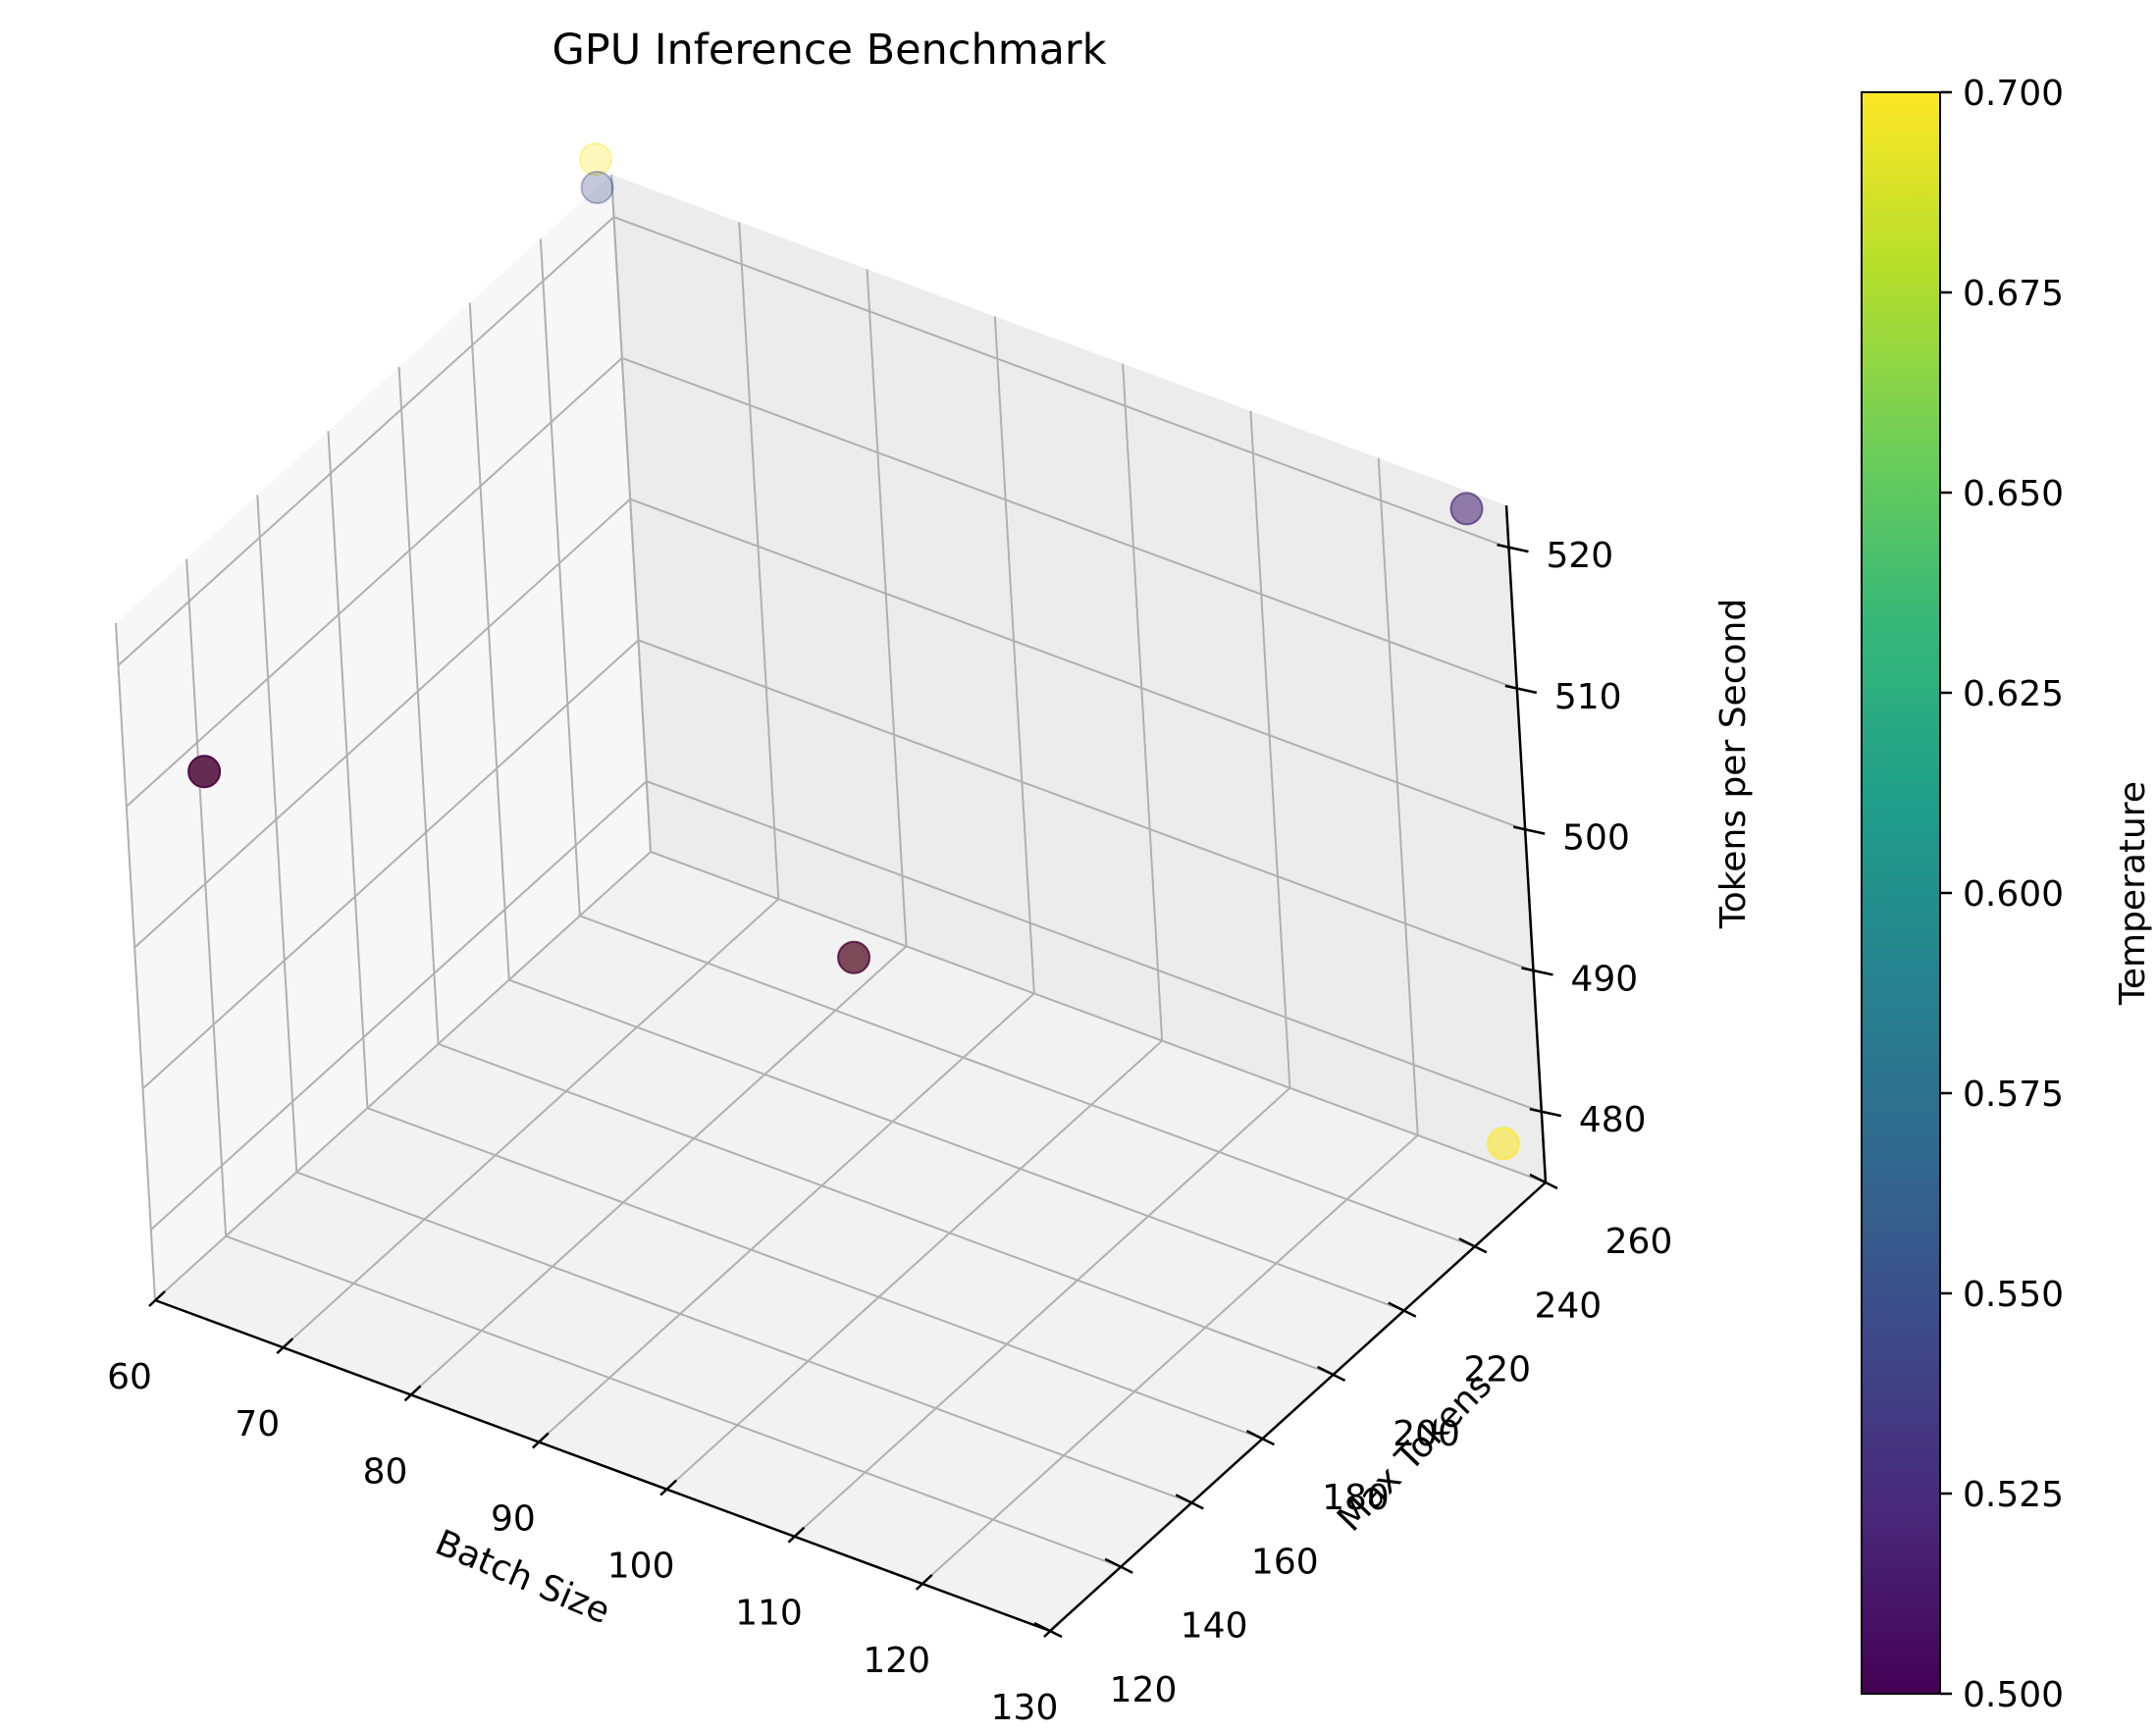 This screenshot has width=2156, height=1732. I want to click on x-tick-label: 90, so click(513, 1518).